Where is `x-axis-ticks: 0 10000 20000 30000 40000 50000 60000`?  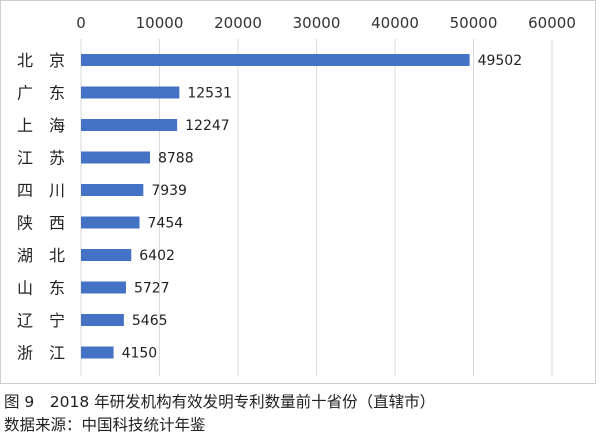
x-axis-ticks: 0 10000 20000 30000 40000 50000 60000 is located at coordinates (326, 23).